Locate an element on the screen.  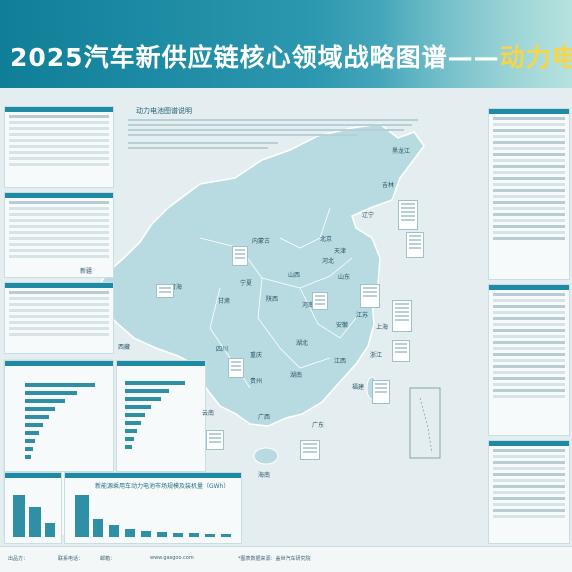
label-xinjiang: 新疆 is located at coordinates (86, 271).